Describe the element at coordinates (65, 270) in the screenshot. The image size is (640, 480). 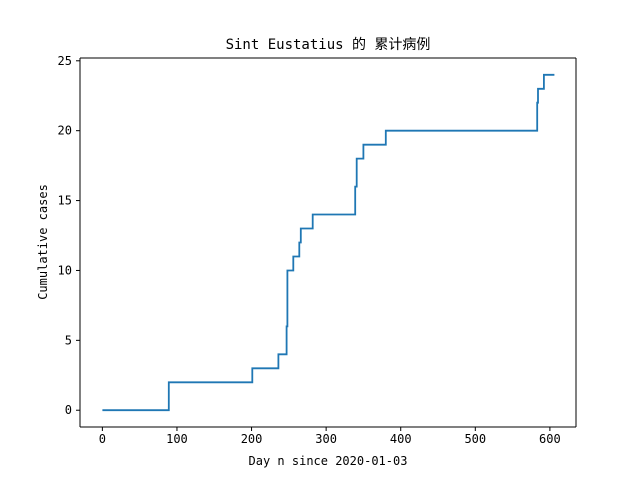
I see `y-tick-label: 10` at that location.